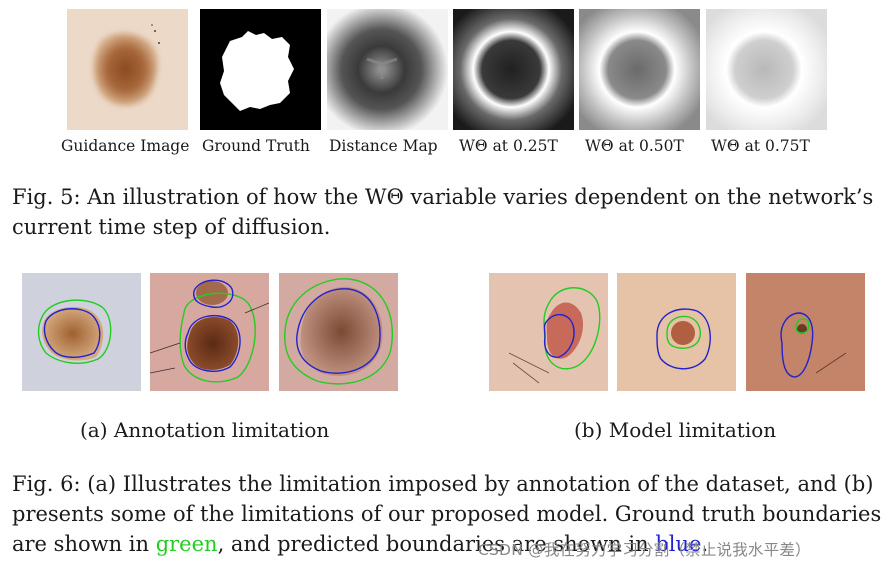 The image size is (894, 571). Describe the element at coordinates (644, 550) in the screenshot. I see `csdn-watermark: CSDN @我在努力学习分割（禁止说我水平差）` at that location.